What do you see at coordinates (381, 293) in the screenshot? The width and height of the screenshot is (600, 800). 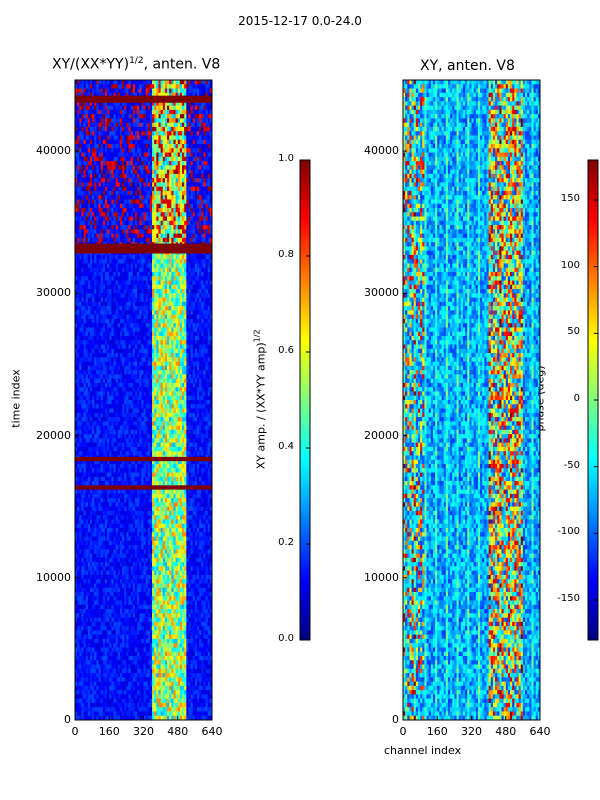 I see `right-ytick-label: 30000` at bounding box center [381, 293].